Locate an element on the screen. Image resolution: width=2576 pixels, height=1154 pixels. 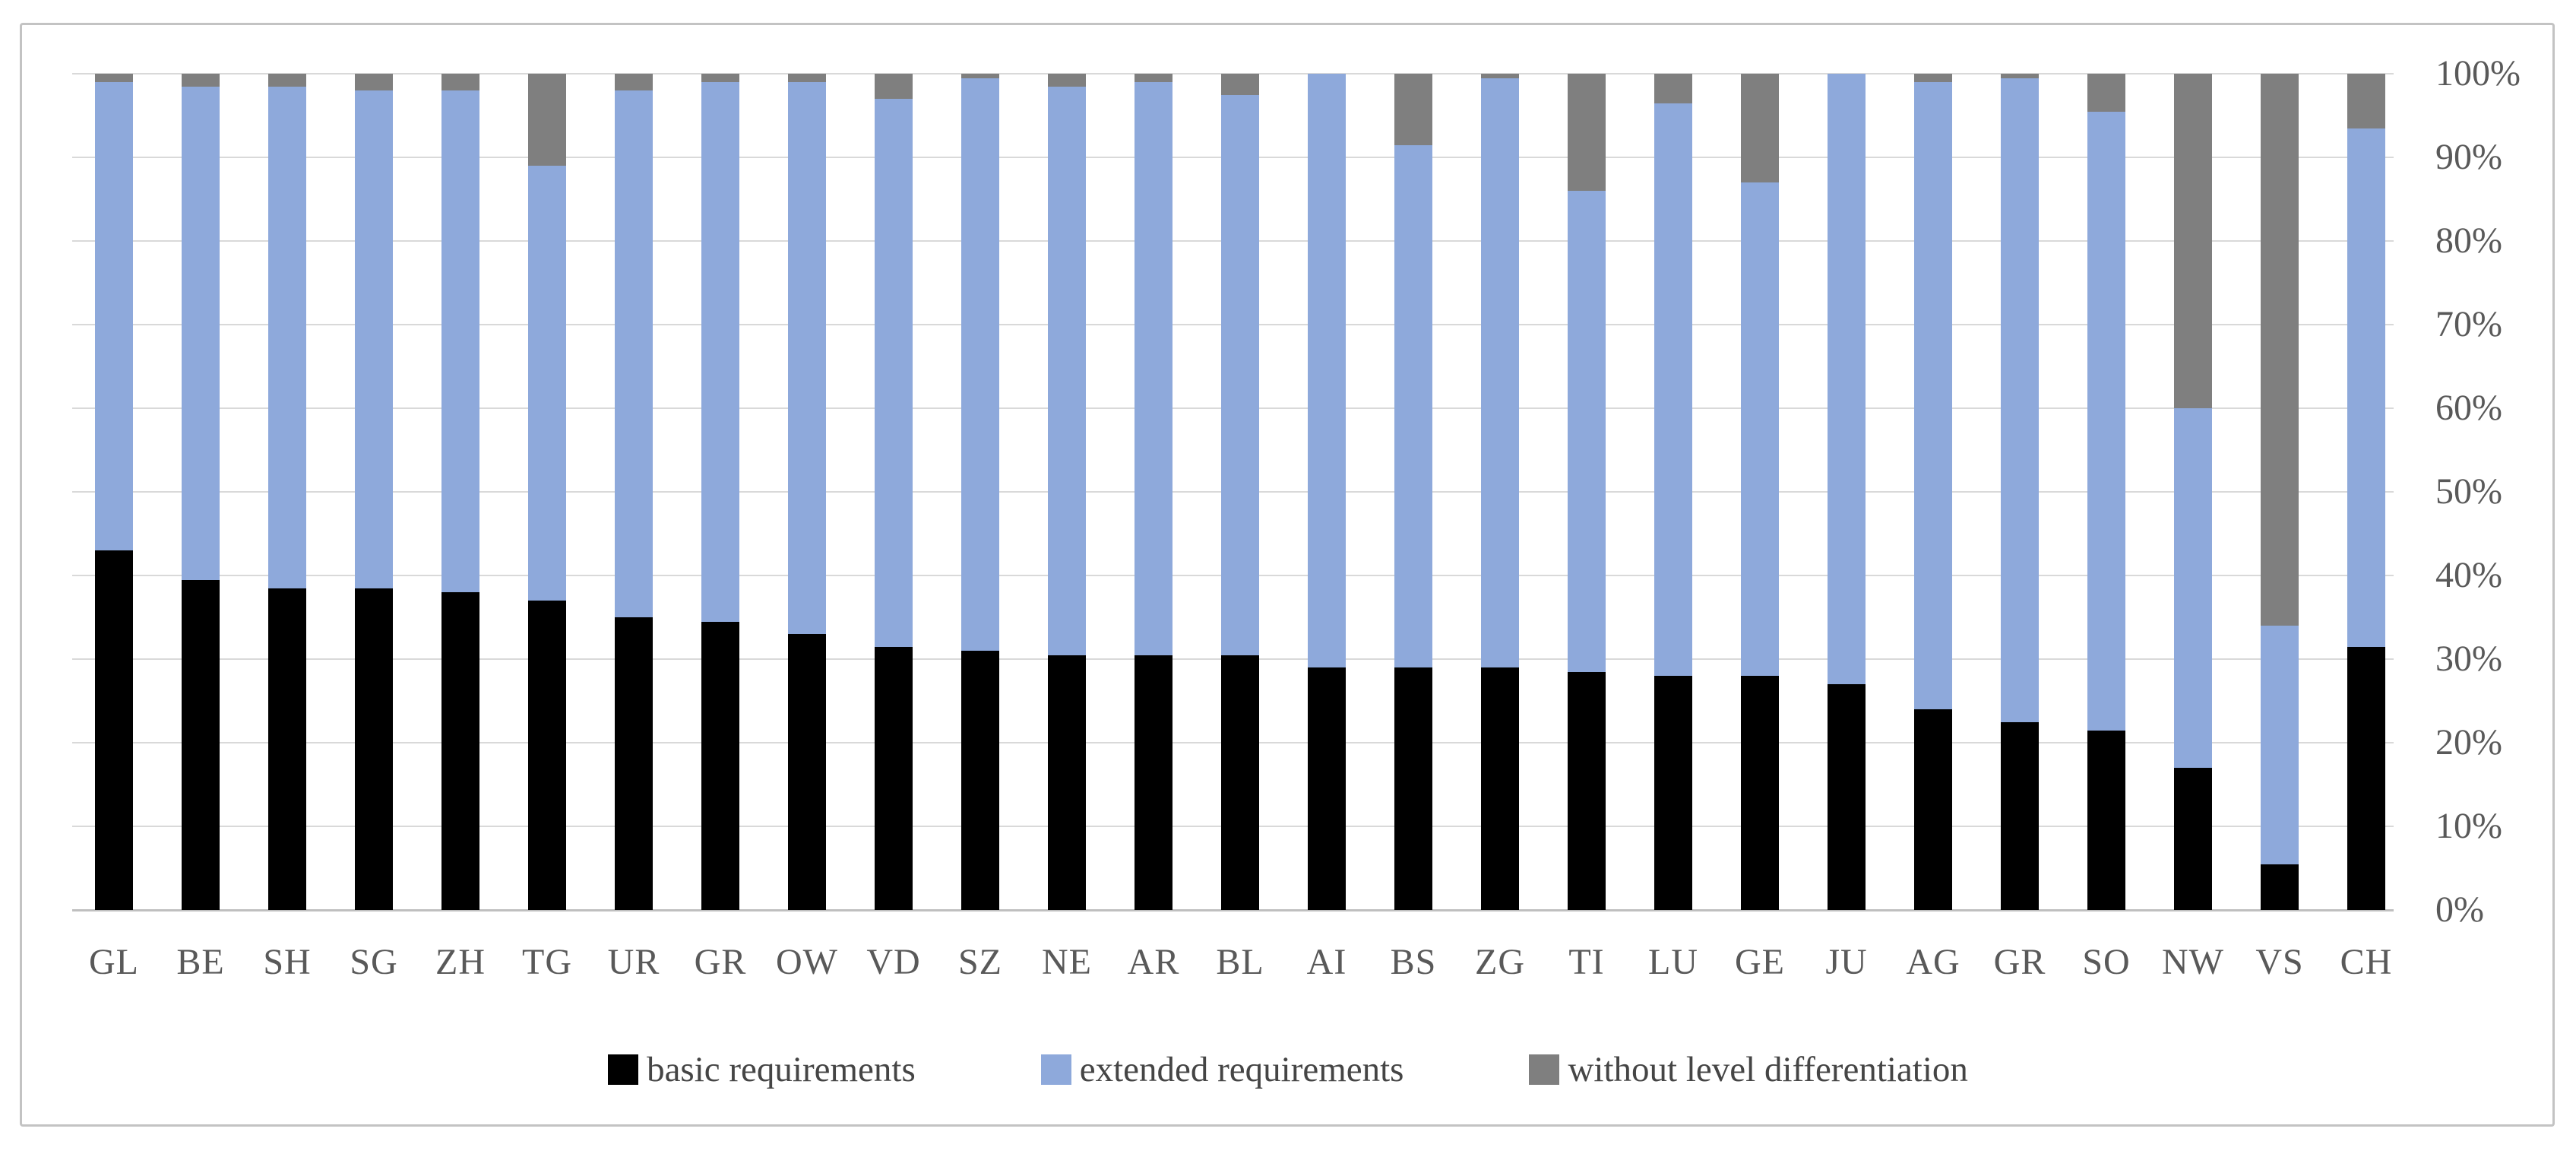
x-tick-label-SO-23: SO is located at coordinates (2106, 962).